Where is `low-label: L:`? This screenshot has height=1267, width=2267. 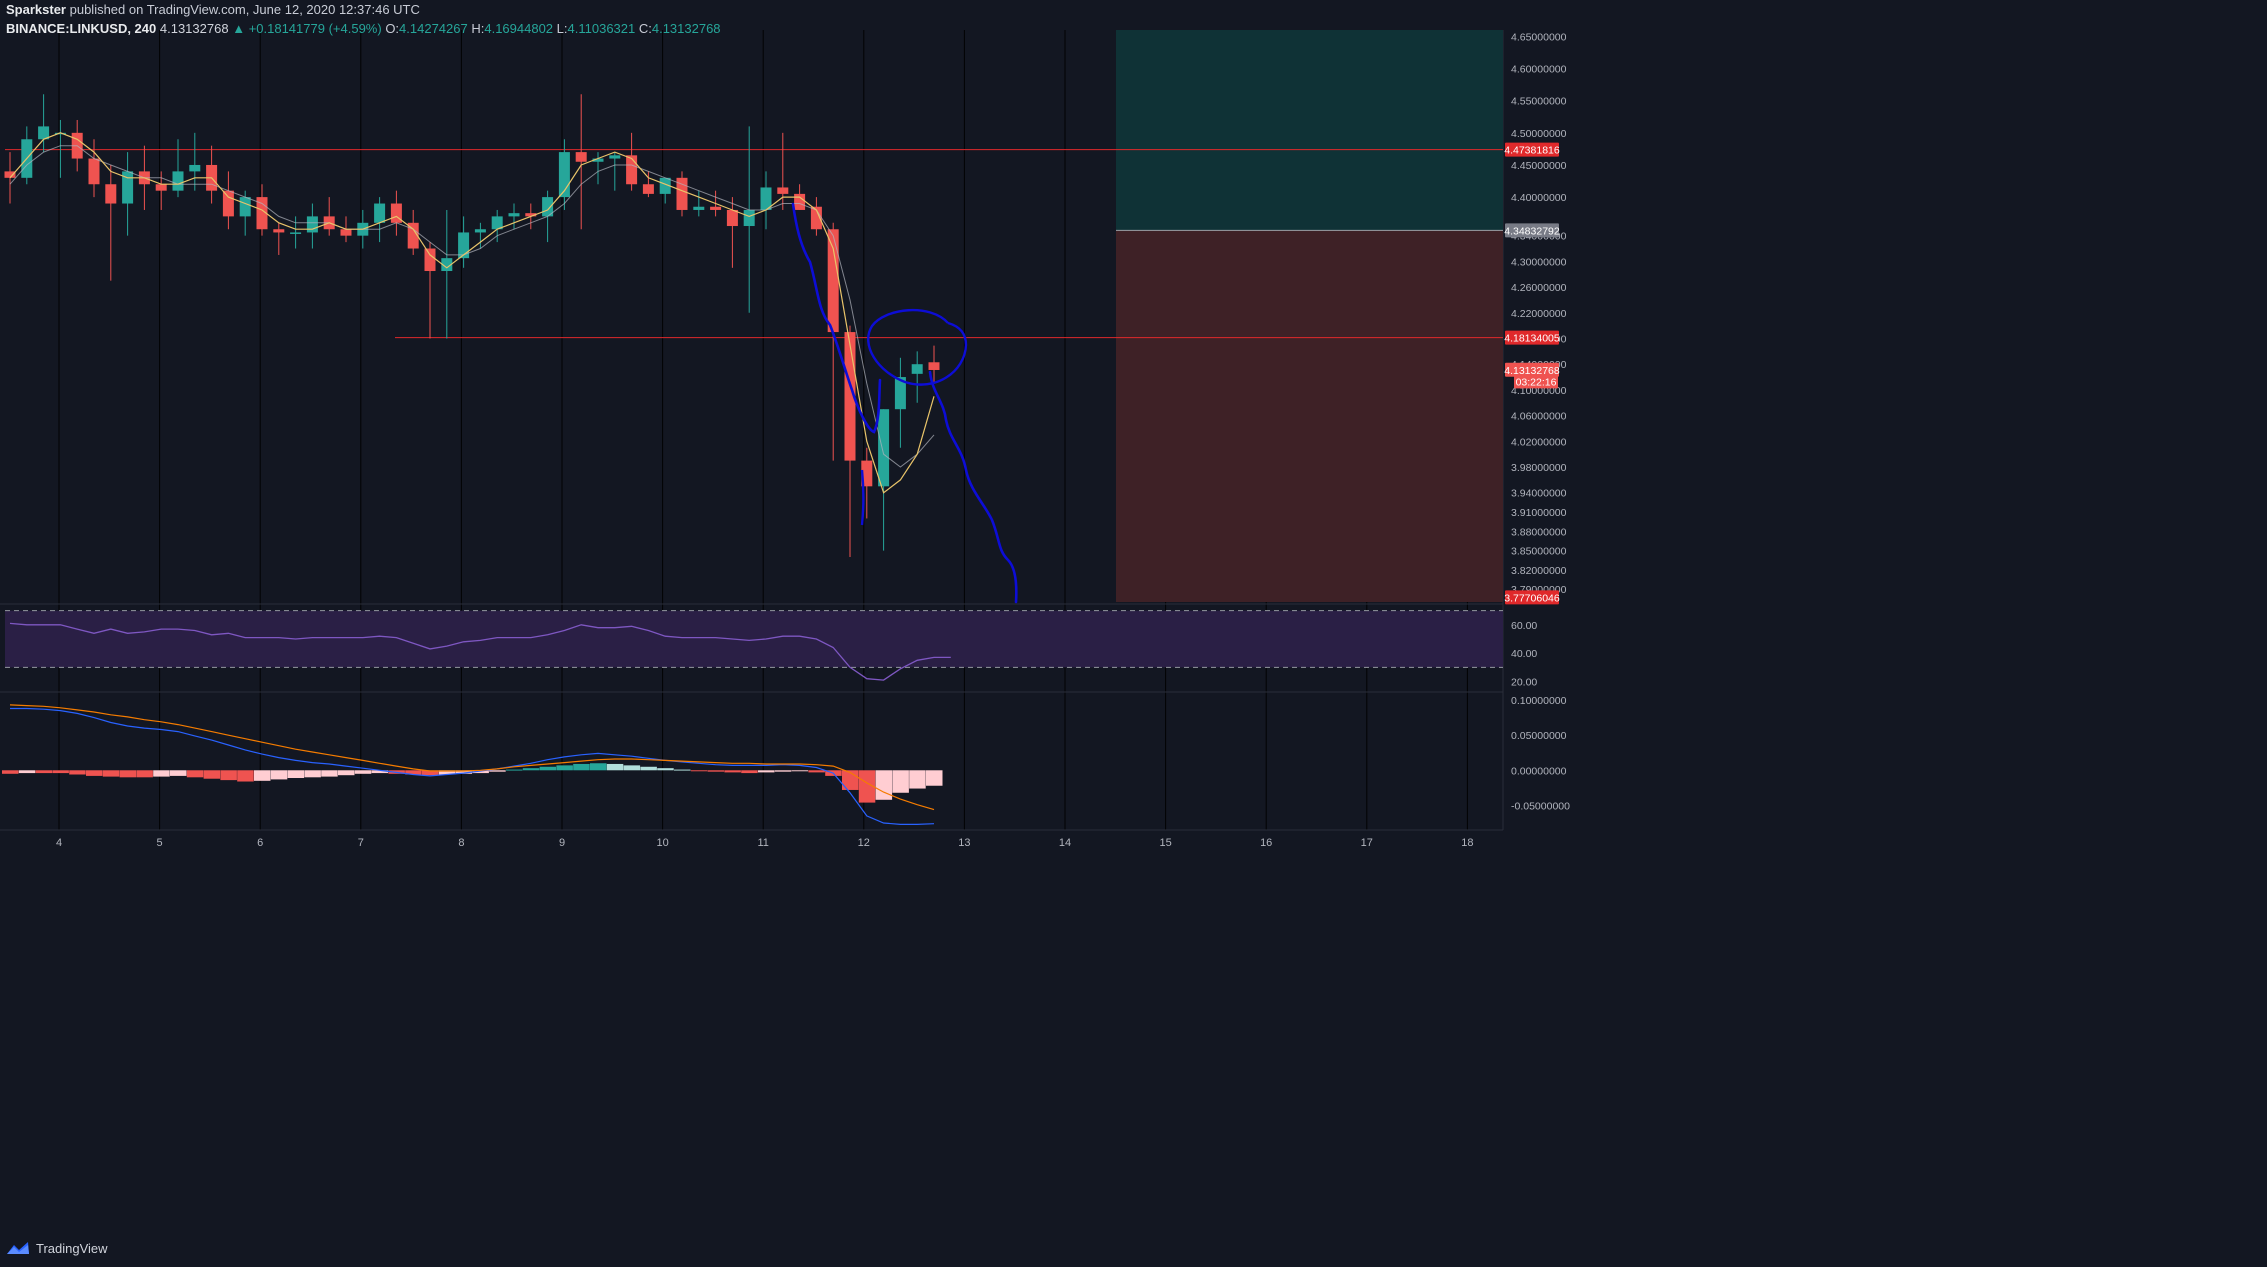
low-label: L: is located at coordinates (562, 28).